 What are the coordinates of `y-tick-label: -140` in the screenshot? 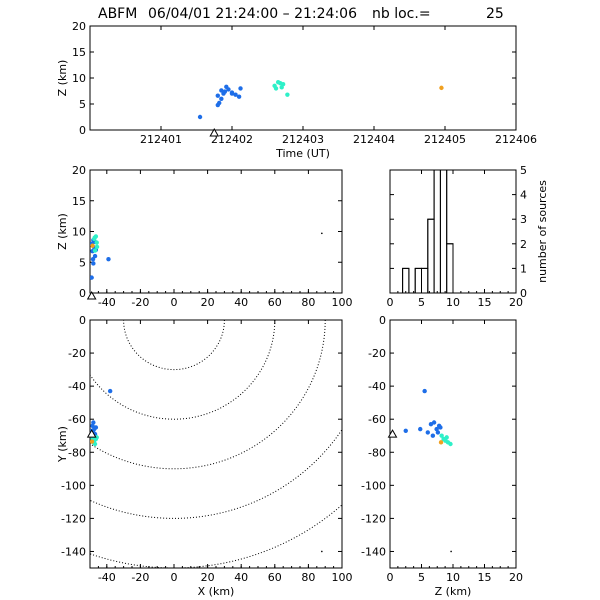 It's located at (73, 551).